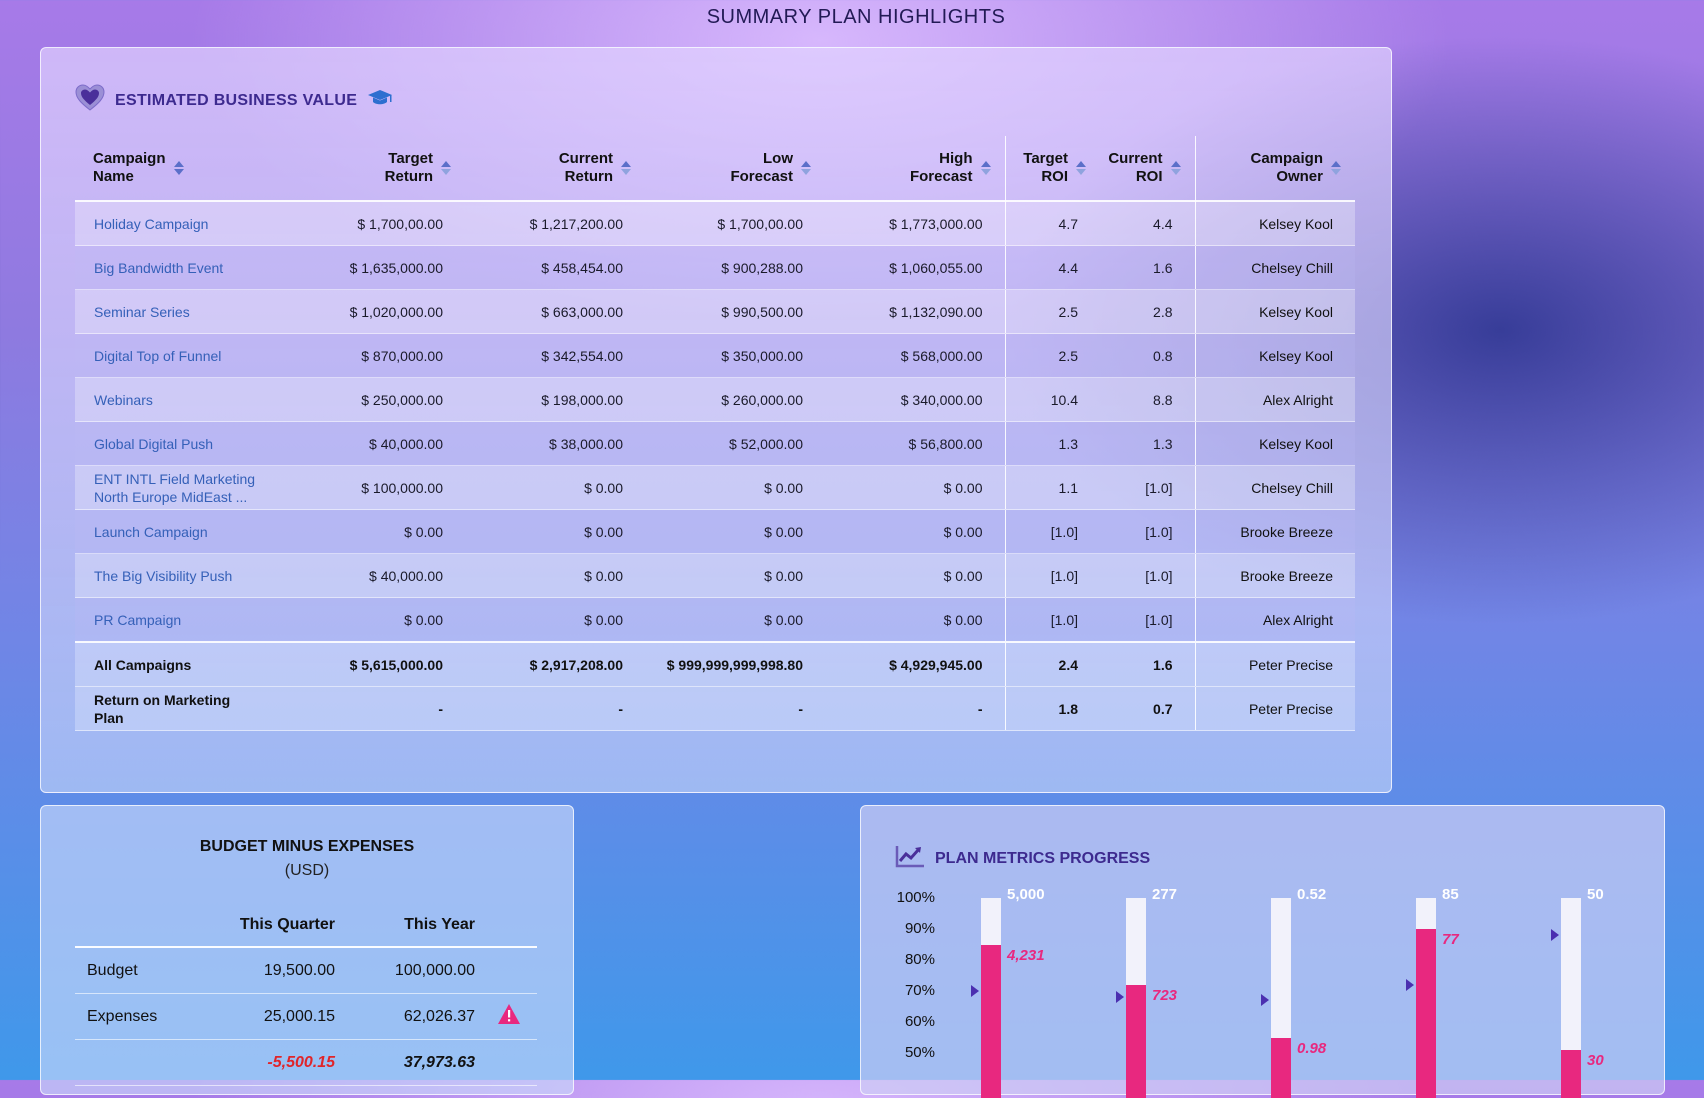  I want to click on cell-low-forecast: $ 260,000.00, so click(735, 400).